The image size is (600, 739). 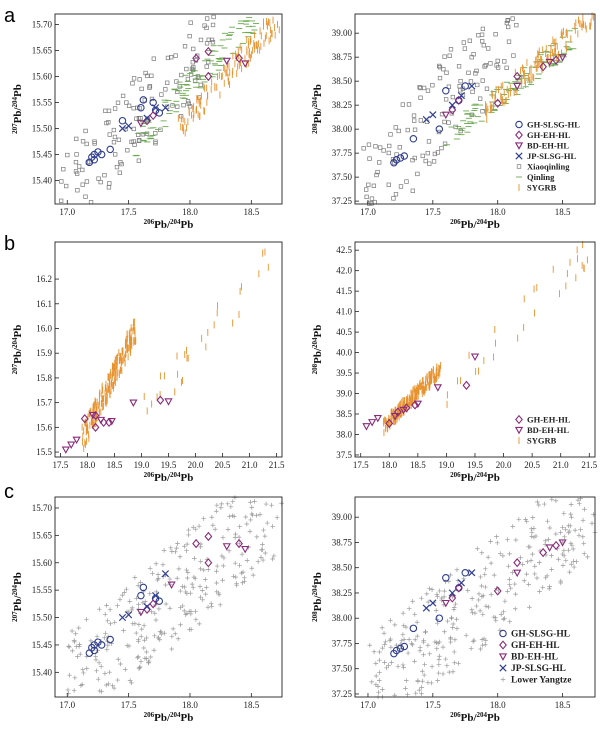 What do you see at coordinates (519, 430) in the screenshot?
I see `legend-bd-eh-hl-marker` at bounding box center [519, 430].